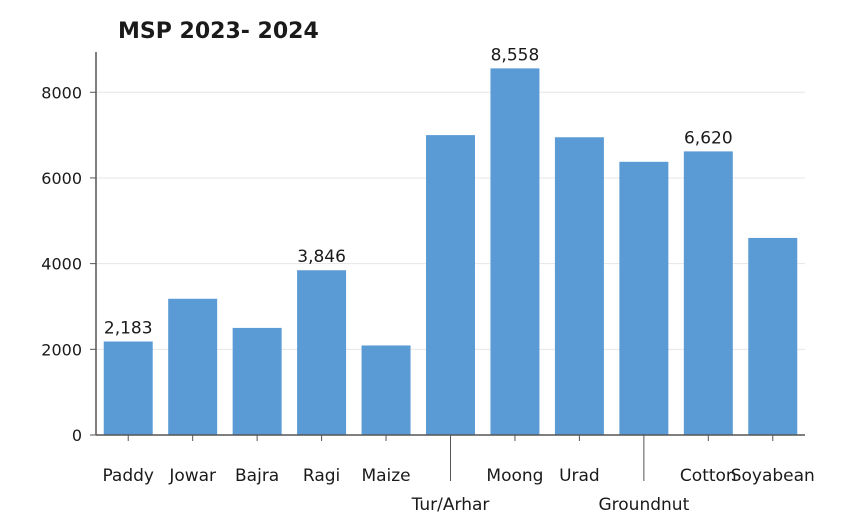 The image size is (862, 517). I want to click on x-tick-label: Groundnut, so click(643, 505).